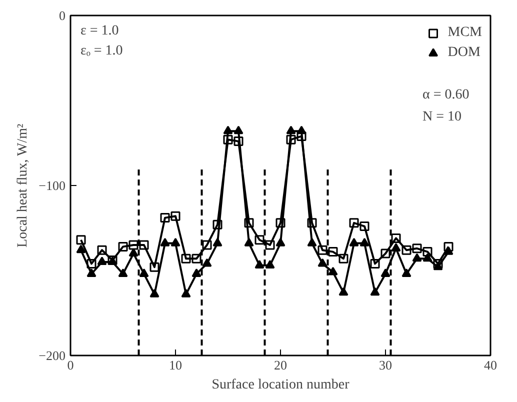  I want to click on x-tick-label: 40, so click(490, 365).